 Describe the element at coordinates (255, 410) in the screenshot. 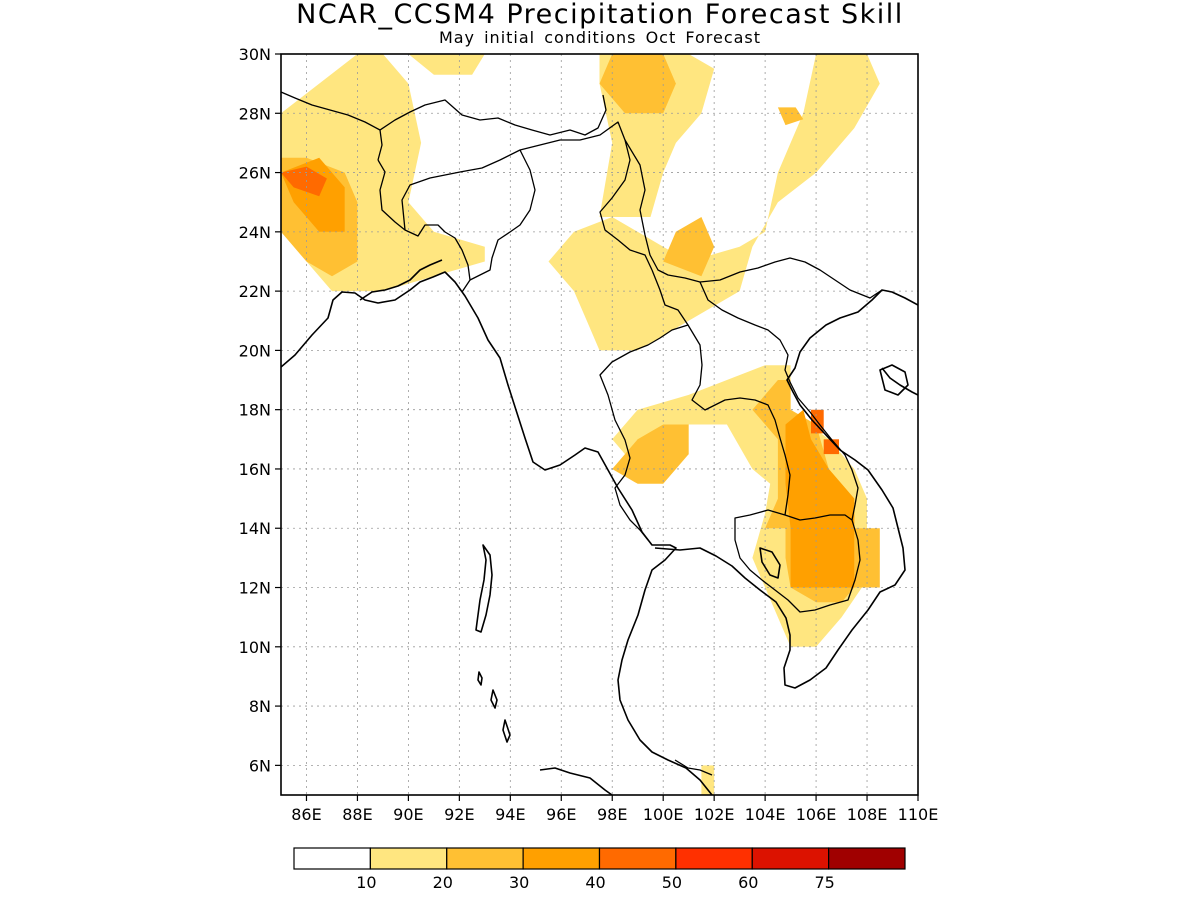

I see `lat-tick-label: 18N` at that location.